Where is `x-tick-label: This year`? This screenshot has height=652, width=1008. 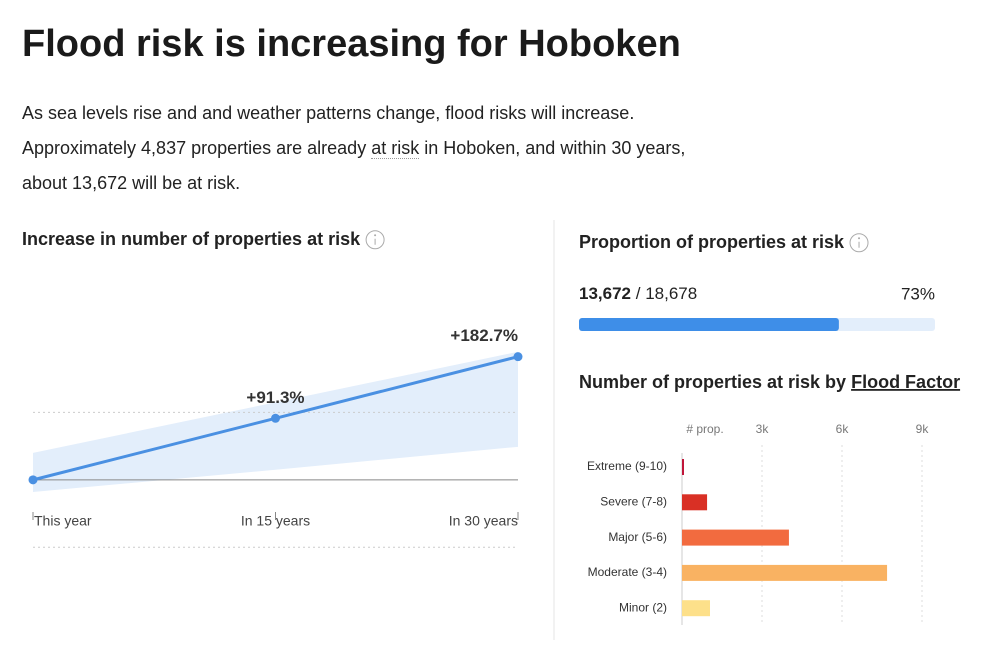
x-tick-label: This year is located at coordinates (63, 521).